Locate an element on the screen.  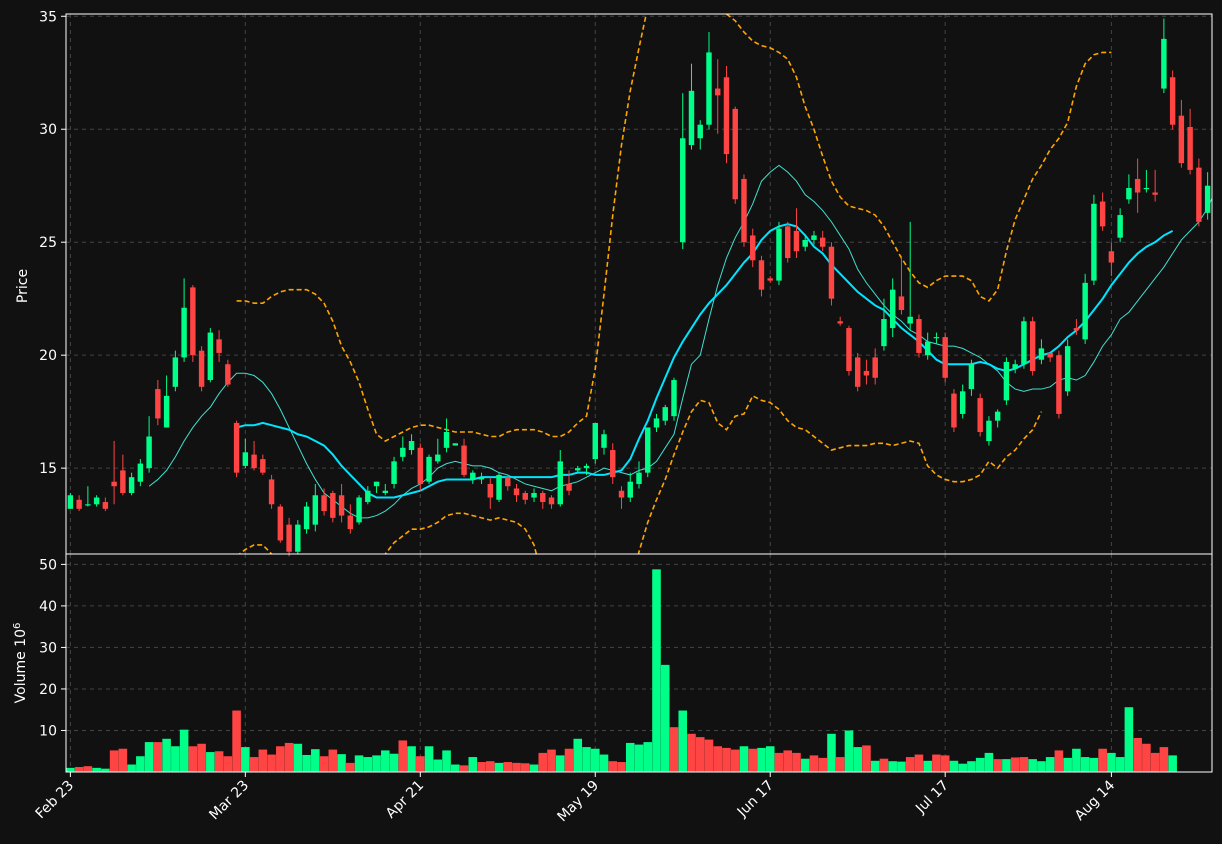
volume-axis-label-exponent: 6 is located at coordinates (17, 626).